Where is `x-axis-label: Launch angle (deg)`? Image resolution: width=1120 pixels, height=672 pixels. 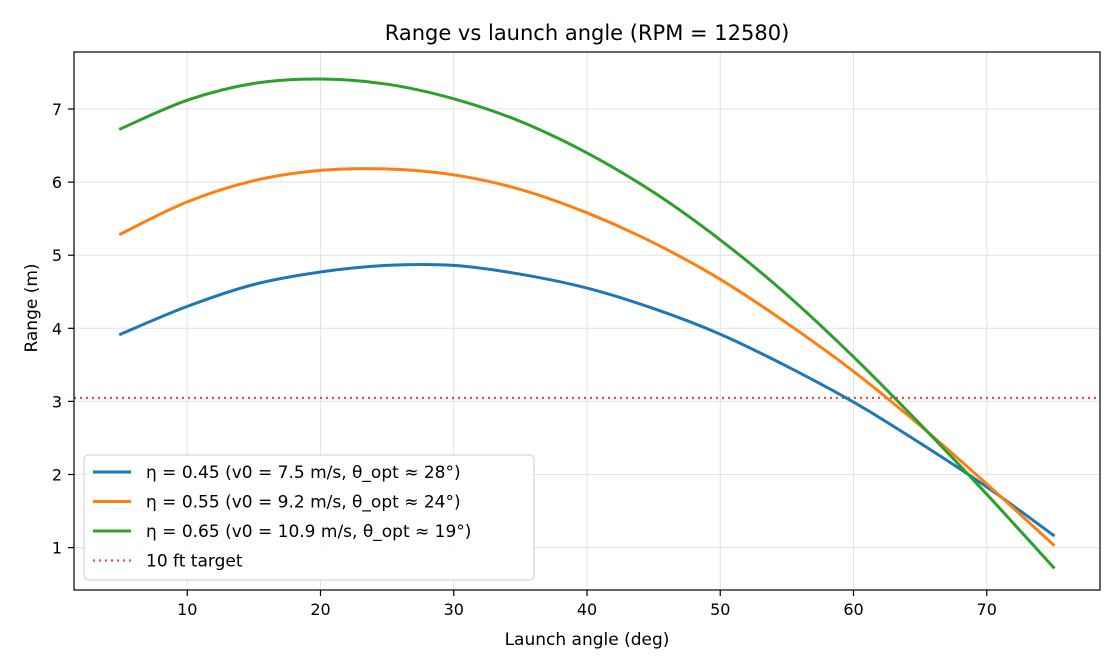 x-axis-label: Launch angle (deg) is located at coordinates (587, 640).